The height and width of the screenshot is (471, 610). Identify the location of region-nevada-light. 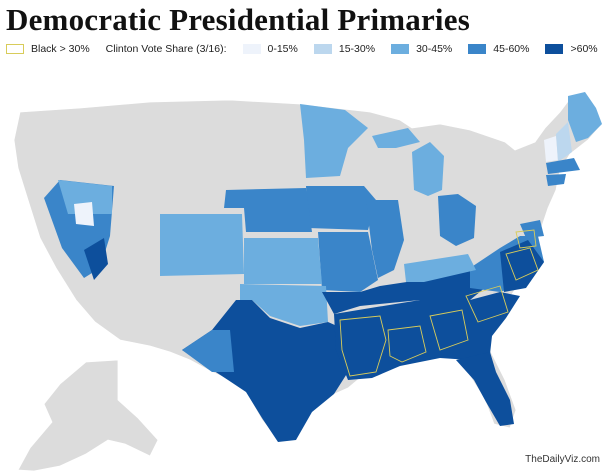
(84, 214).